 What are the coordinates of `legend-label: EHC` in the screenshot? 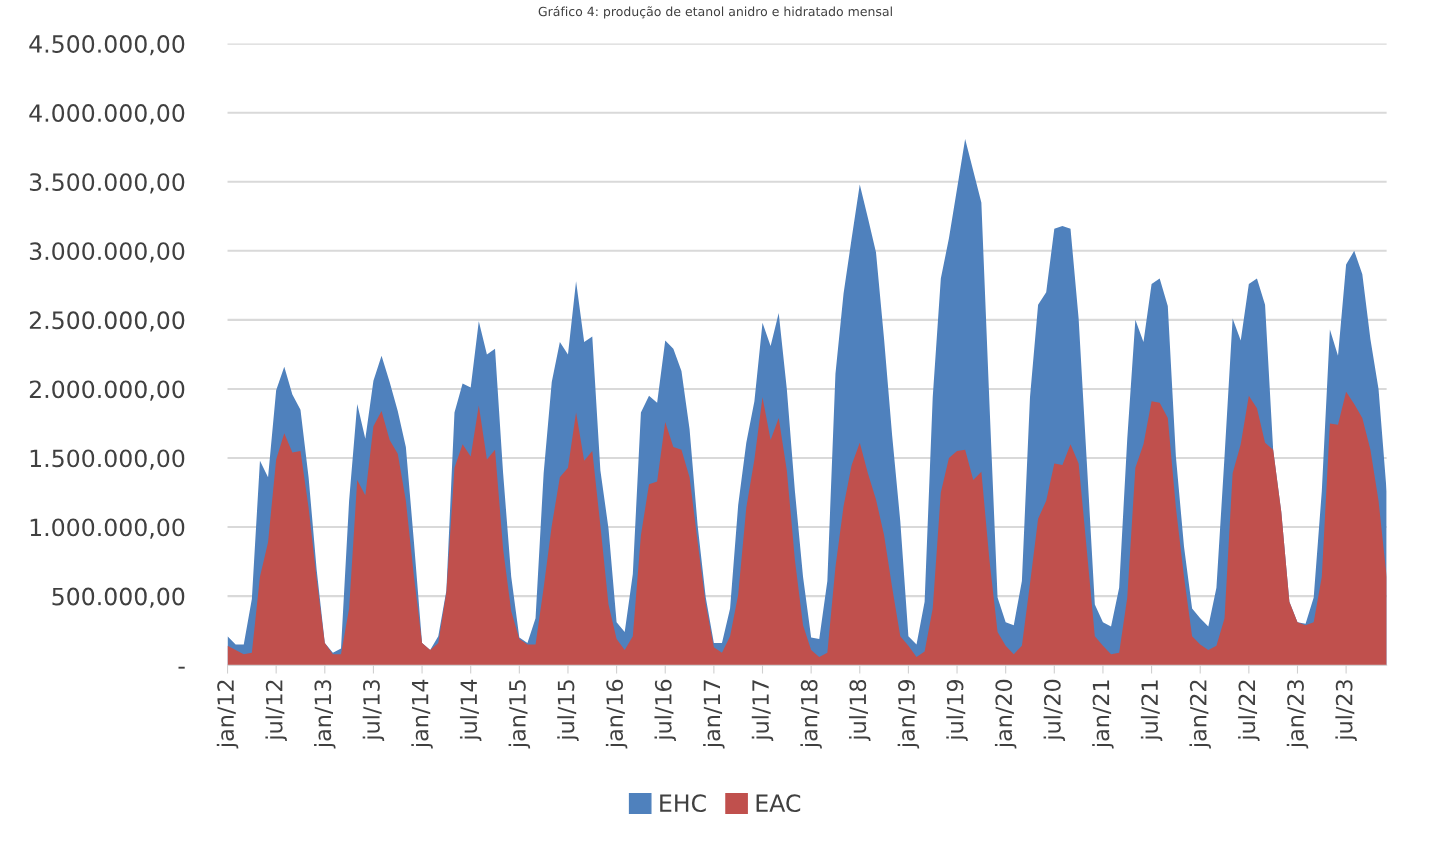 It's located at (683, 803).